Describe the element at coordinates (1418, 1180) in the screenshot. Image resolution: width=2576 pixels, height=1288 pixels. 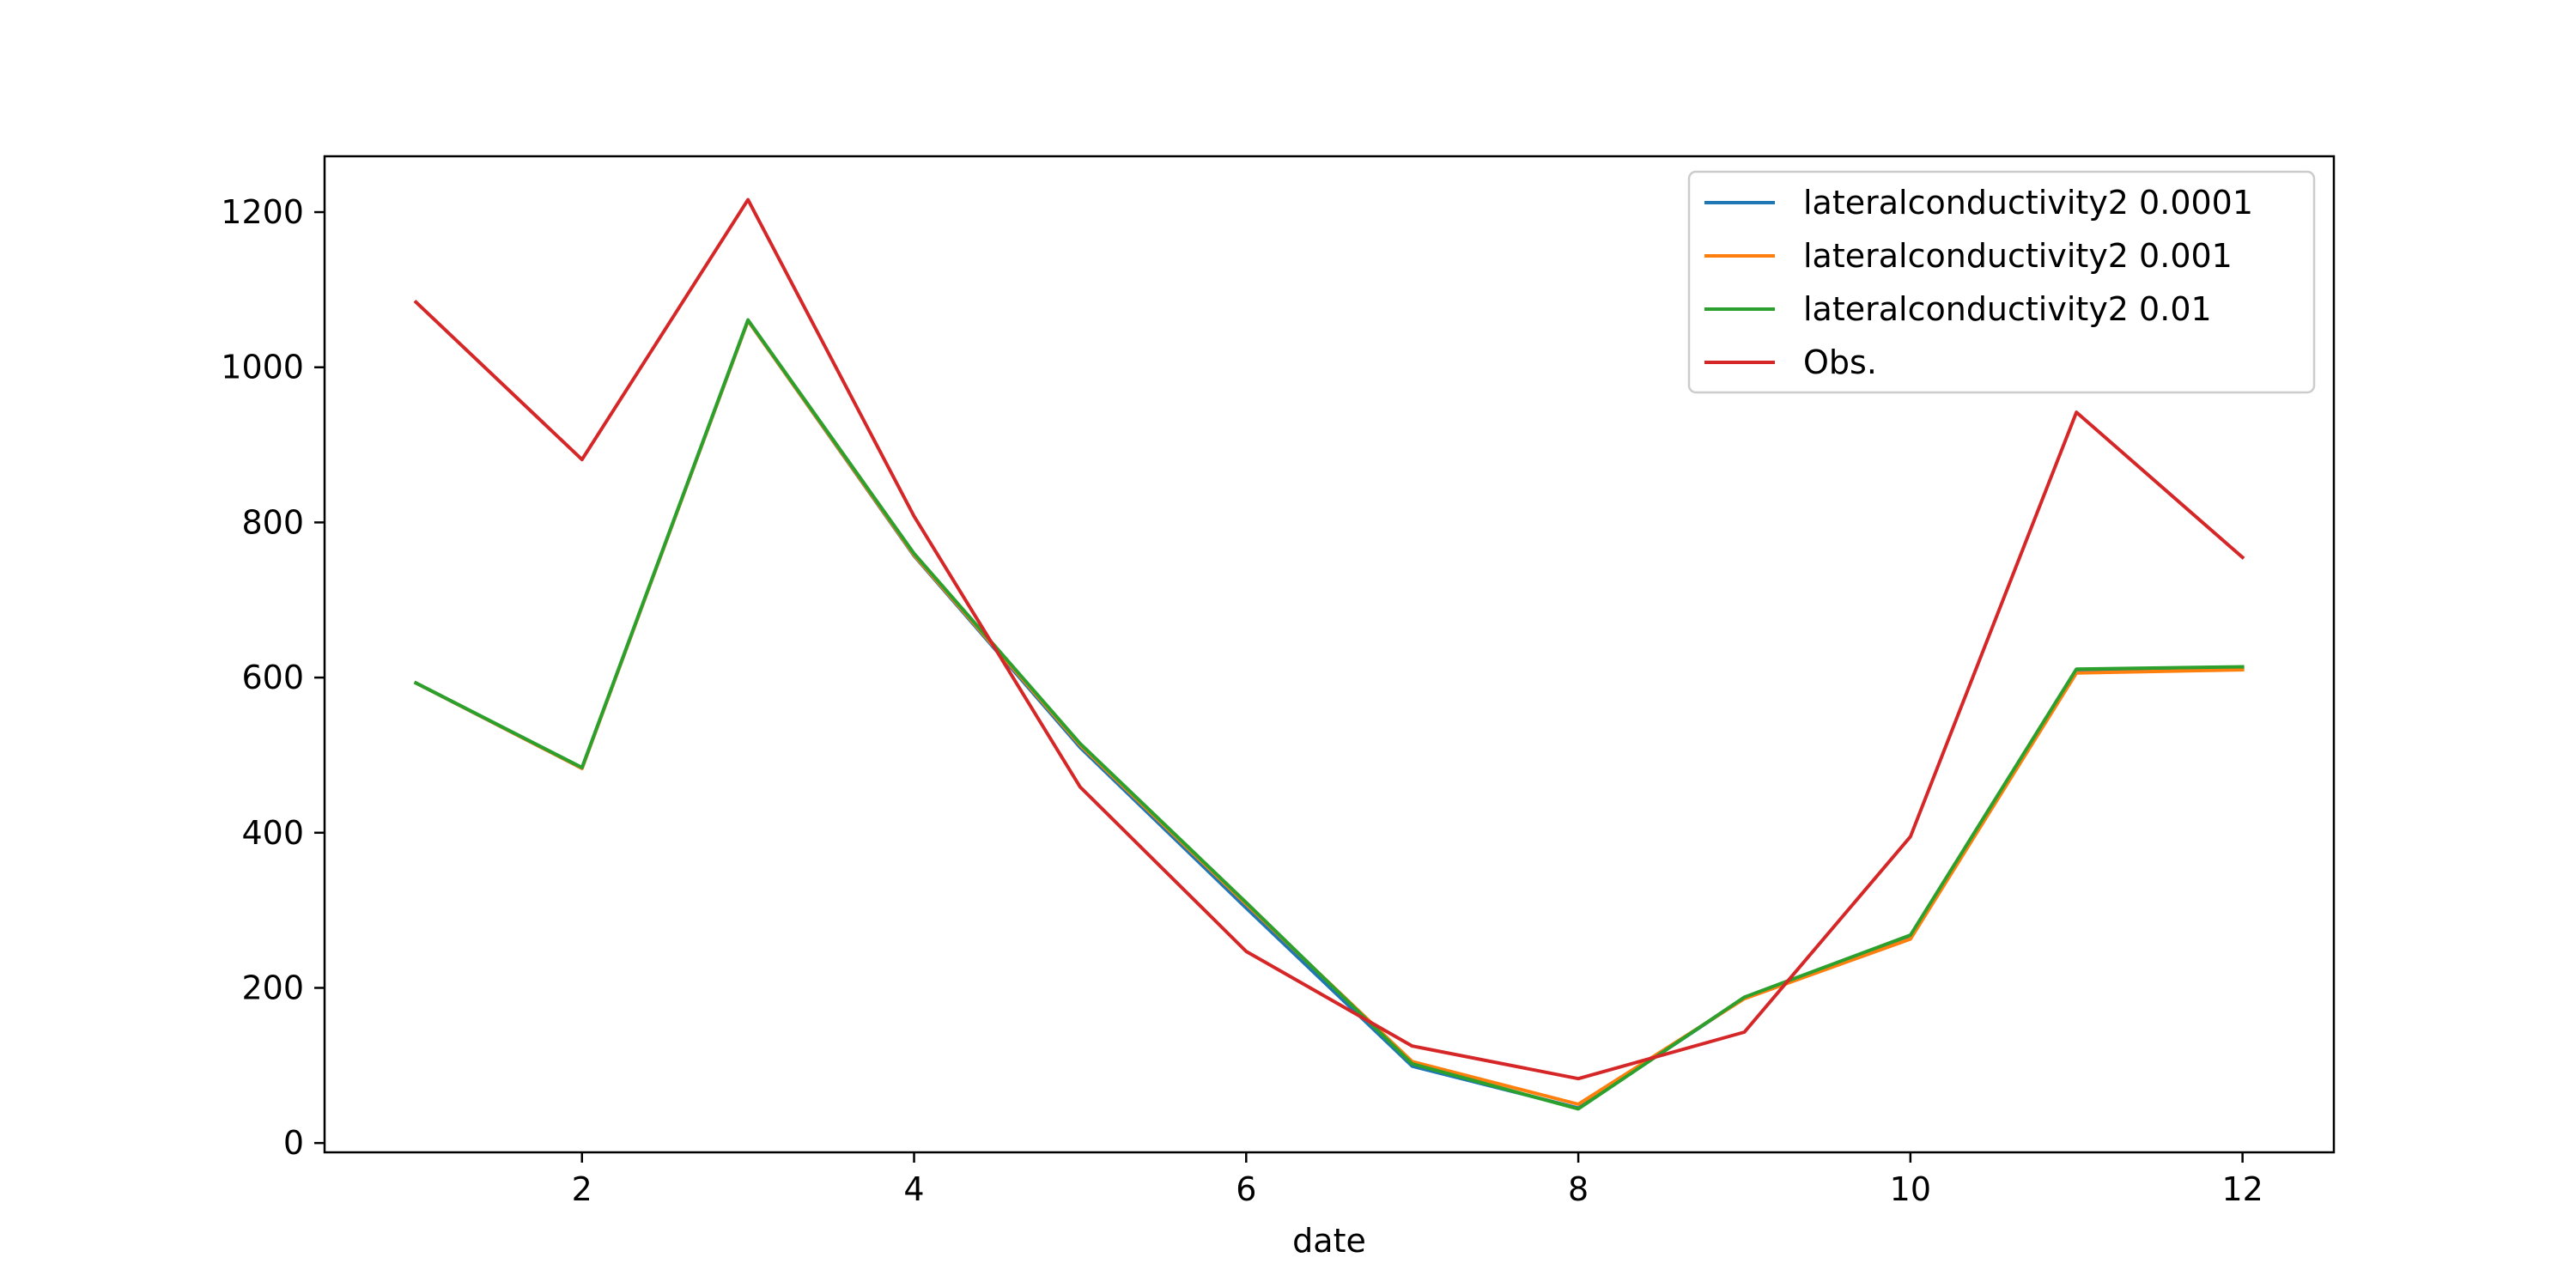
I see `x-axis-ticks: 2 4 6 8 10 12` at that location.